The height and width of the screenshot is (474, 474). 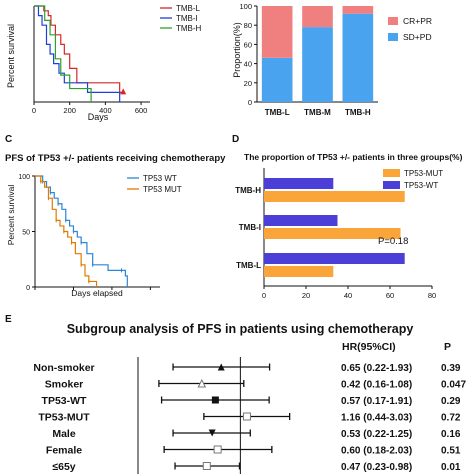 I want to click on panel-c-y-tick-label: 100, so click(x=24, y=177).